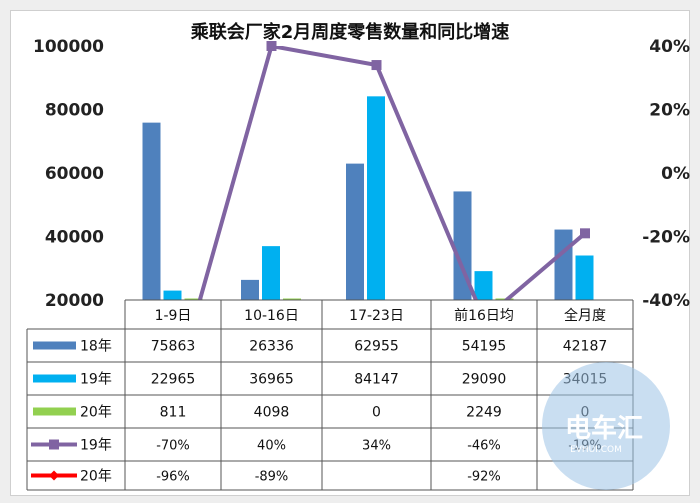 Image resolution: width=700 pixels, height=503 pixels. What do you see at coordinates (172, 295) in the screenshot?
I see `bar-19年-1-9日` at bounding box center [172, 295].